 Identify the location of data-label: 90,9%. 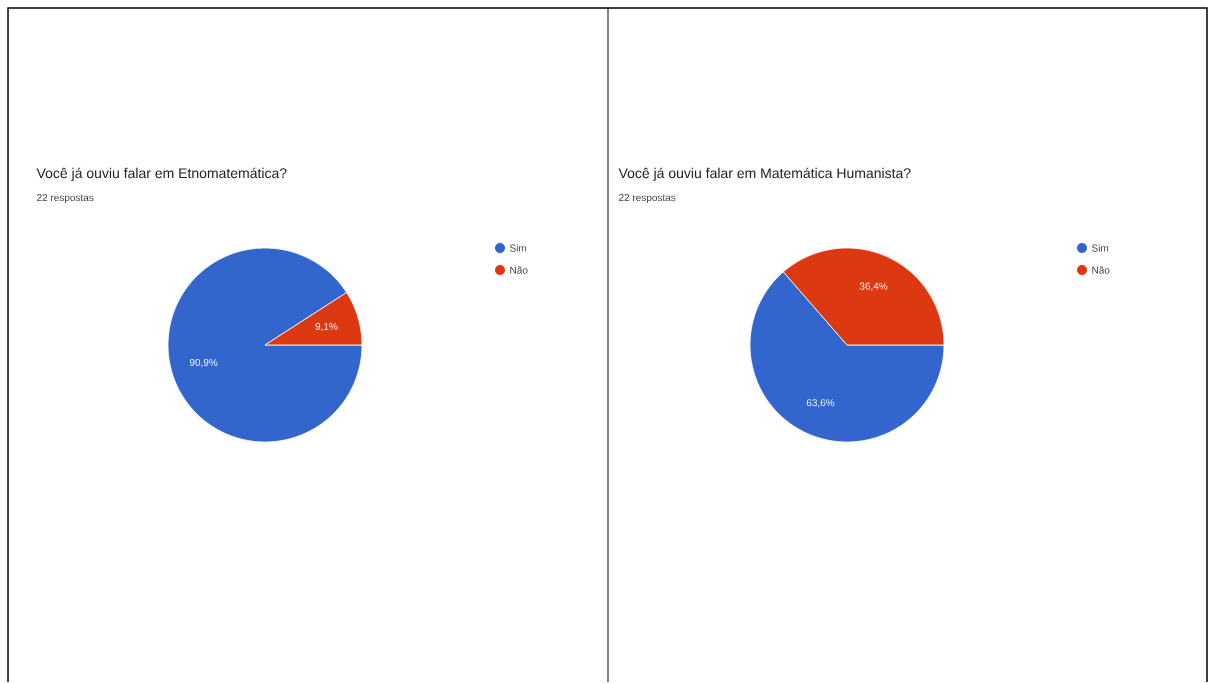
(203, 363).